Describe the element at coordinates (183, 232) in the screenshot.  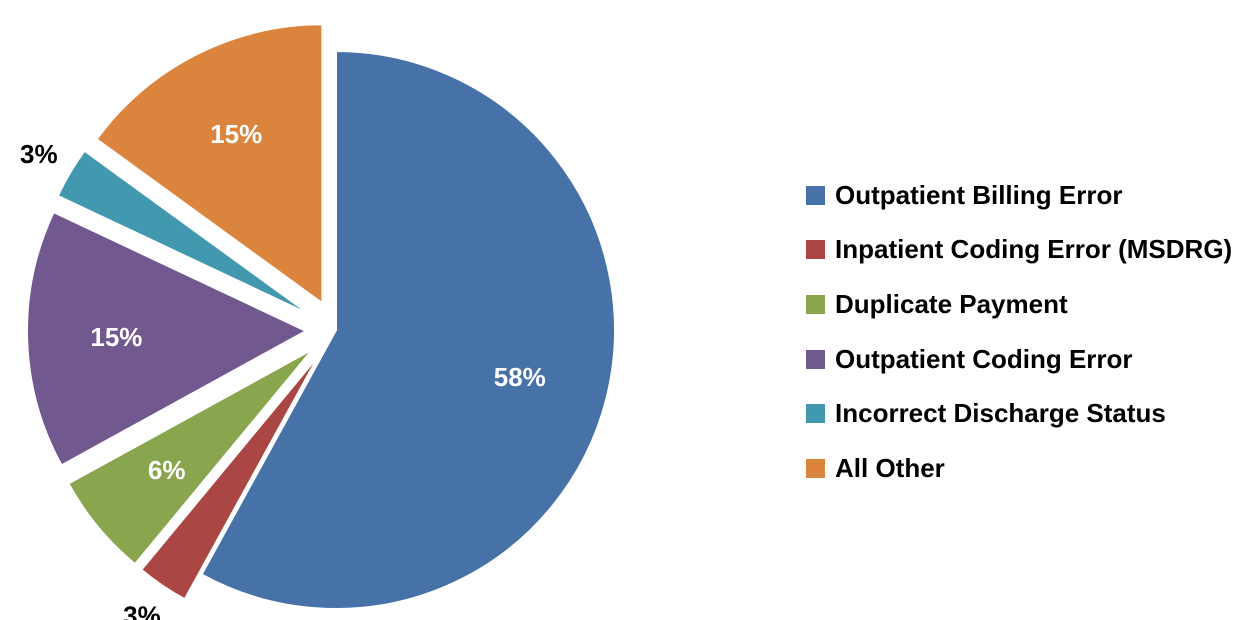
I see `pie-slice-incorrect-discharge-status` at that location.